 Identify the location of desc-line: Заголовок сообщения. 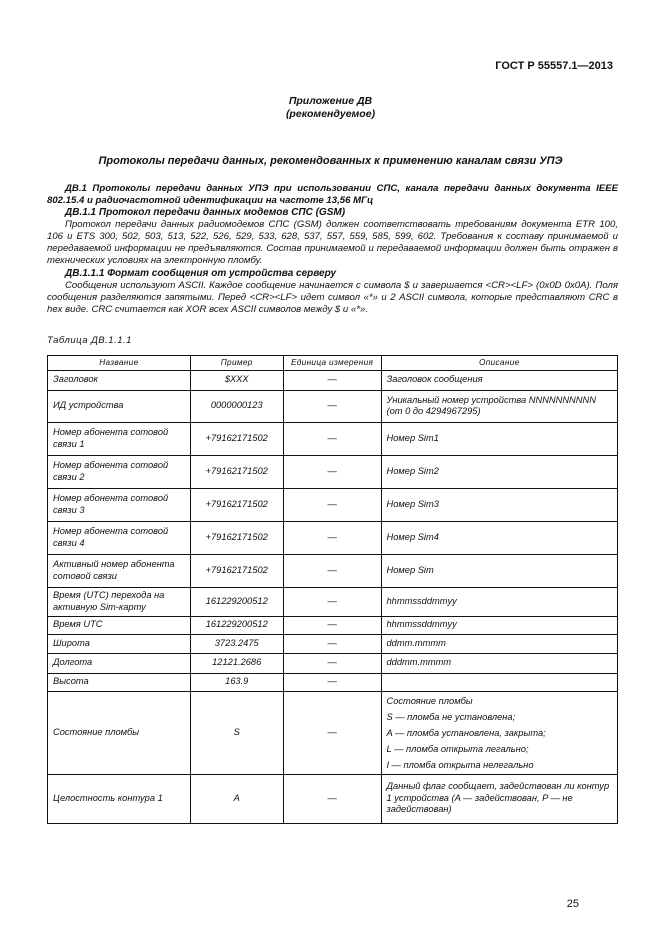
(434, 379).